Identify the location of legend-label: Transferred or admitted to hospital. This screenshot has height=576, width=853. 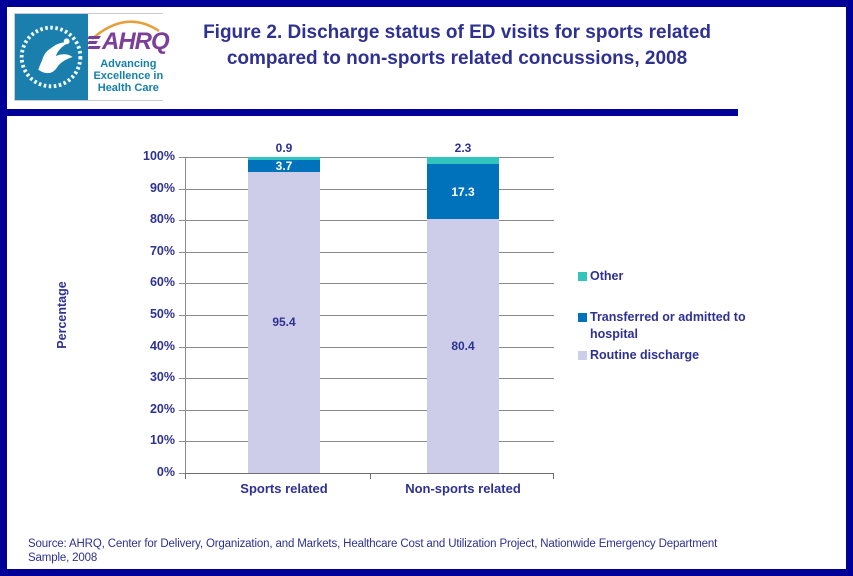
(668, 325).